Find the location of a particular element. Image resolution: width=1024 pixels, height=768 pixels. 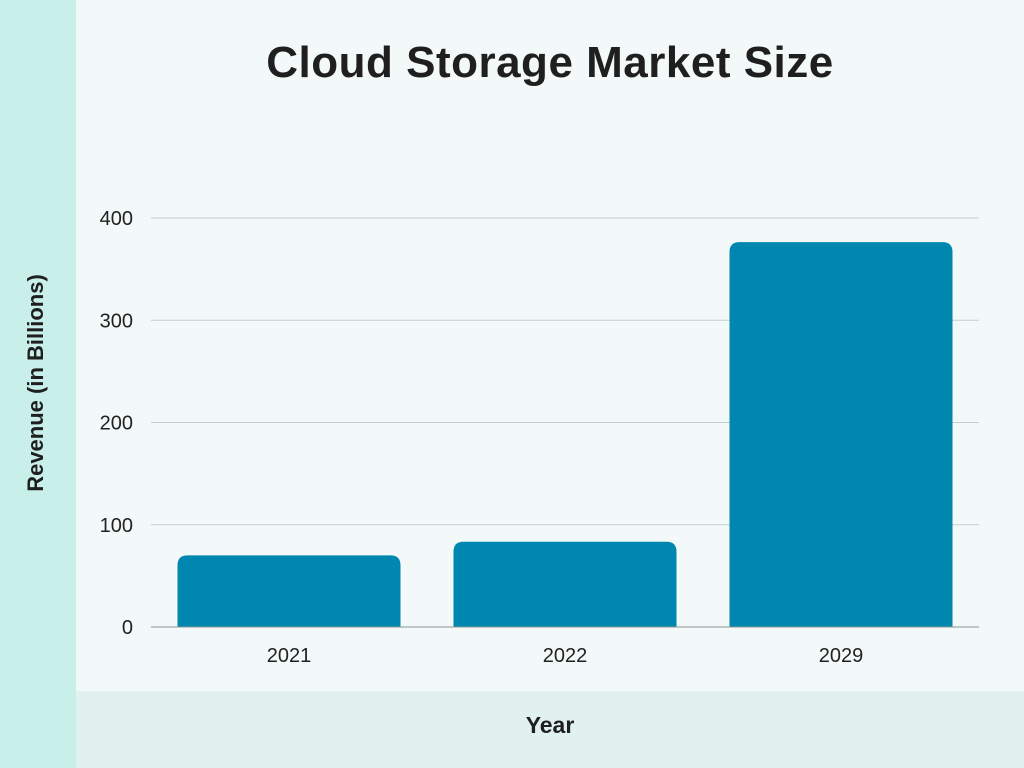

x-axis-label-band is located at coordinates (550, 729).